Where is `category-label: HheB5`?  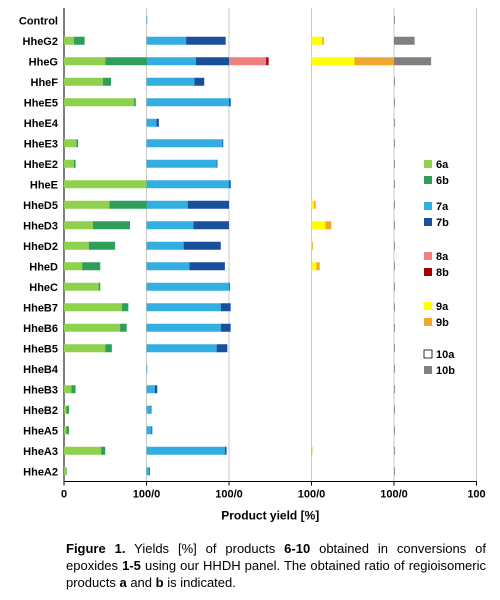 category-label: HheB5 is located at coordinates (40, 349).